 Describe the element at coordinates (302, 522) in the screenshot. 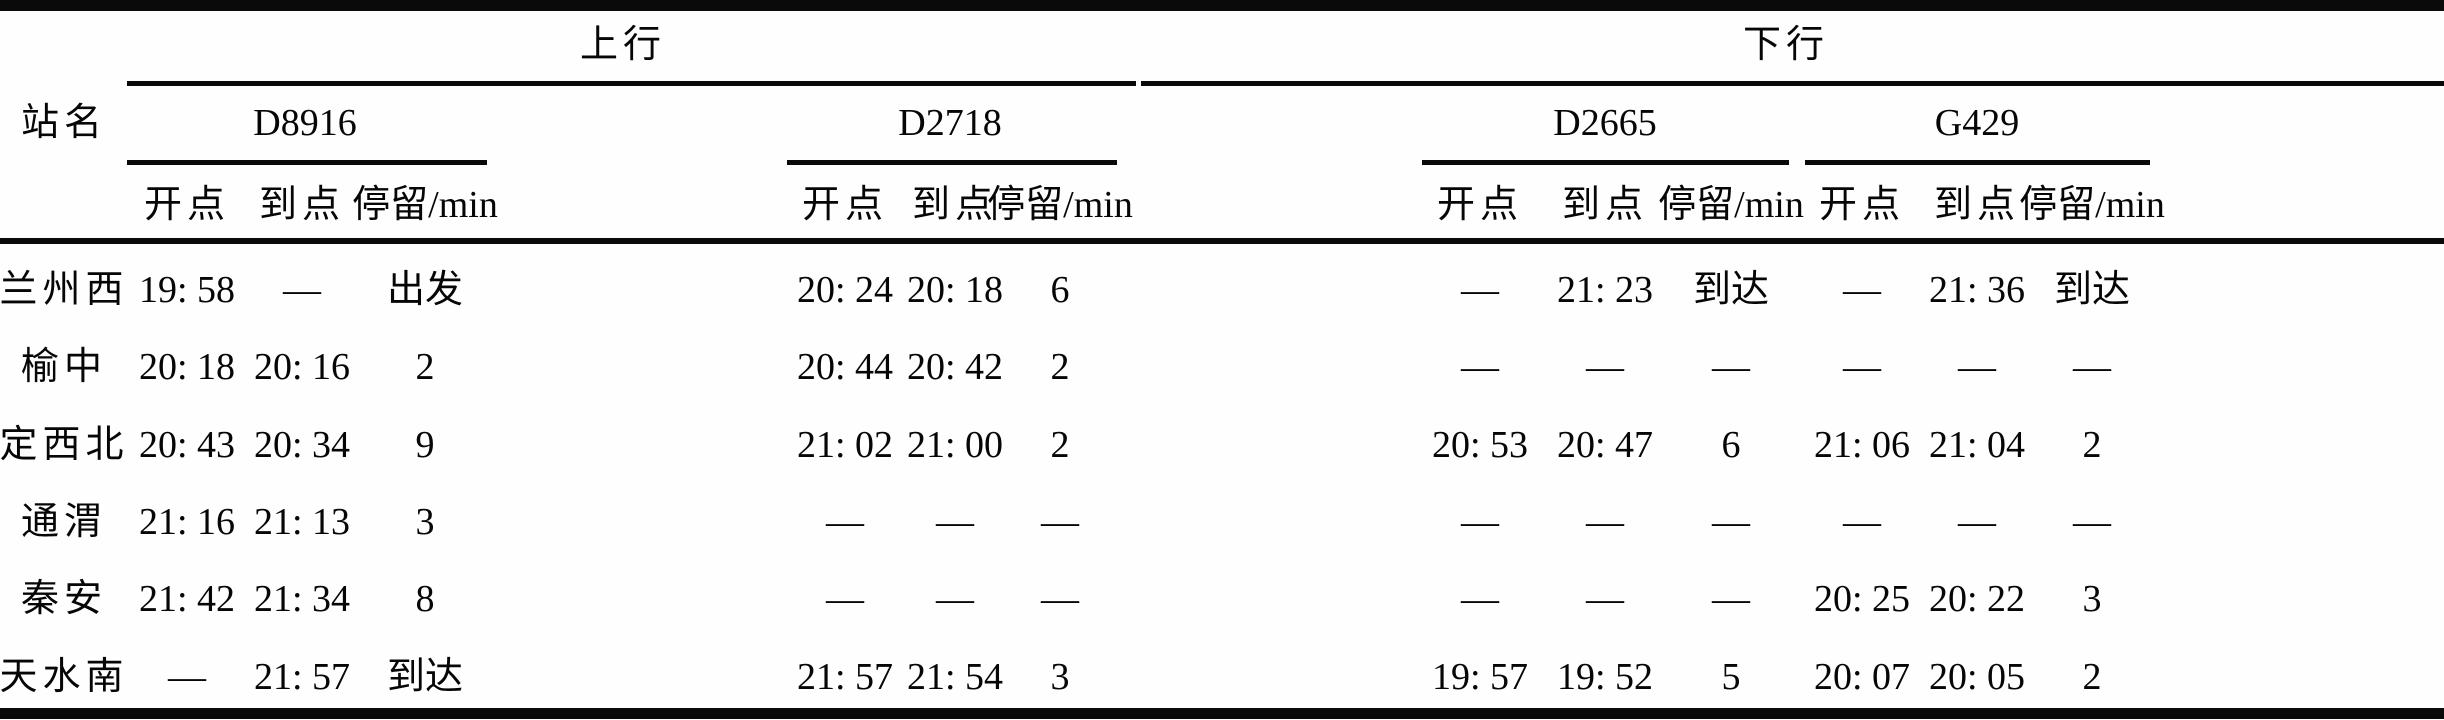

I see `cell-value: 21: 13` at that location.